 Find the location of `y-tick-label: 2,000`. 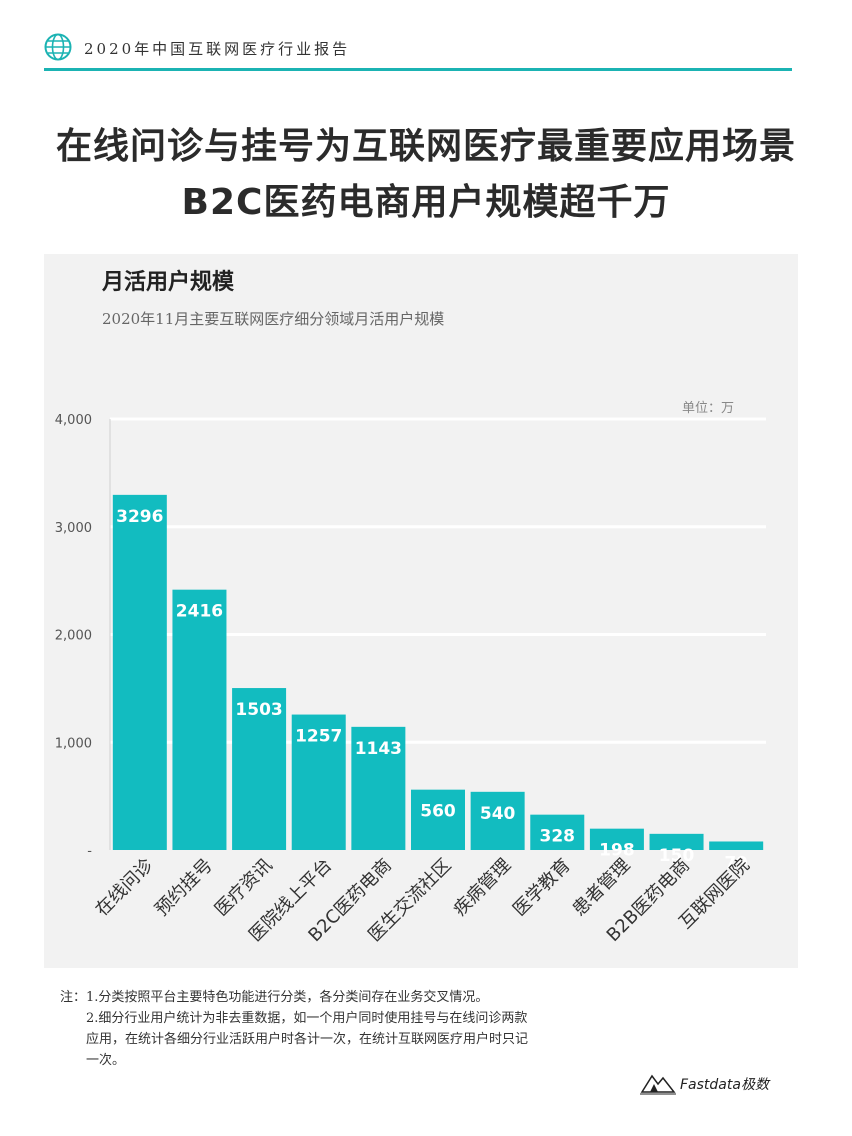

y-tick-label: 2,000 is located at coordinates (73, 636).